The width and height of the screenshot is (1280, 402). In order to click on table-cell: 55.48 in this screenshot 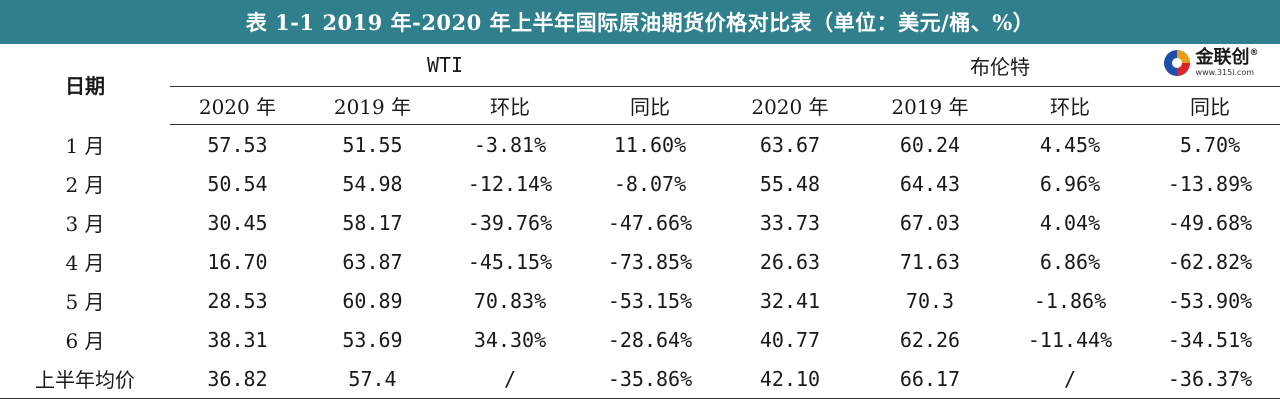, I will do `click(790, 183)`.